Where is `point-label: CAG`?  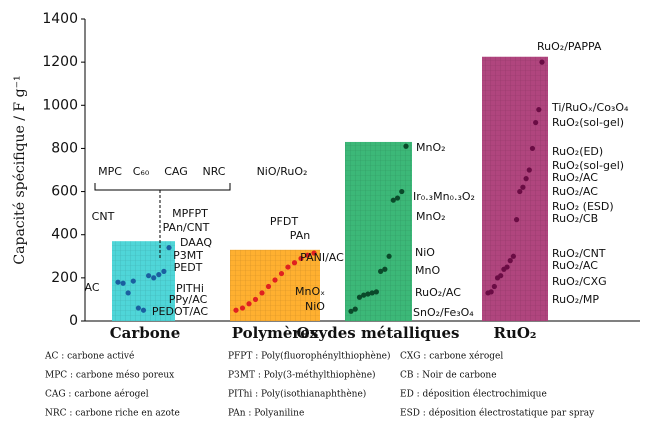 point-label: CAG is located at coordinates (176, 171).